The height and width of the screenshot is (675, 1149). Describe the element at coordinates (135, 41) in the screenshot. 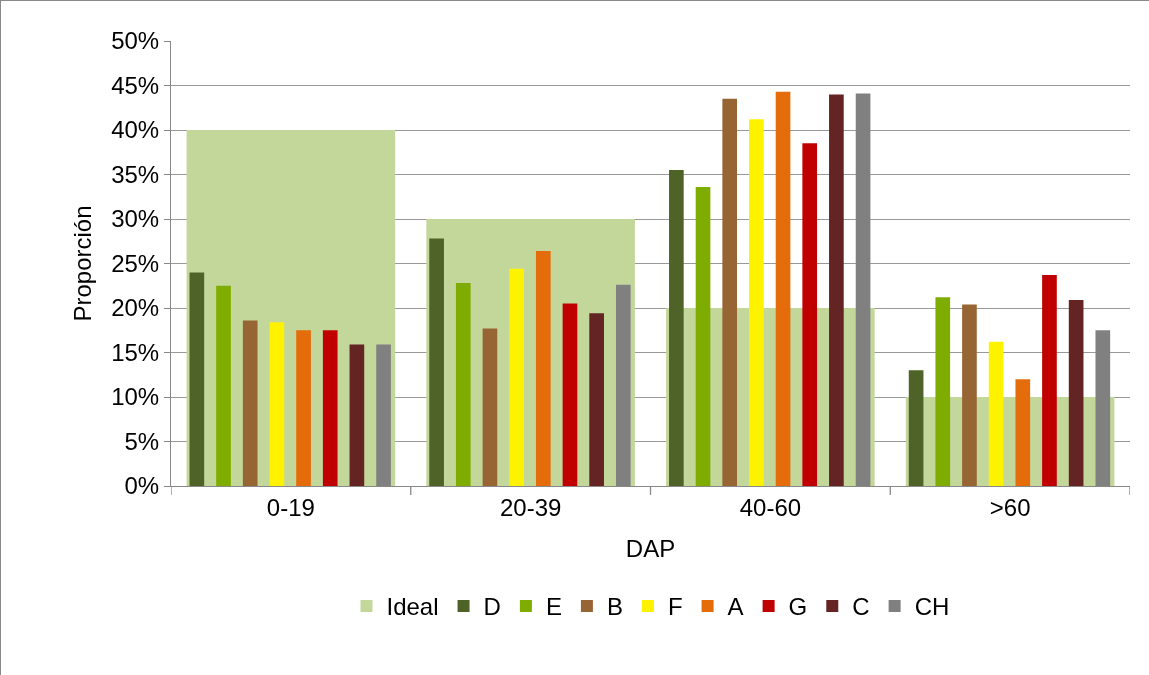

I see `y-tick-label: 50%` at that location.